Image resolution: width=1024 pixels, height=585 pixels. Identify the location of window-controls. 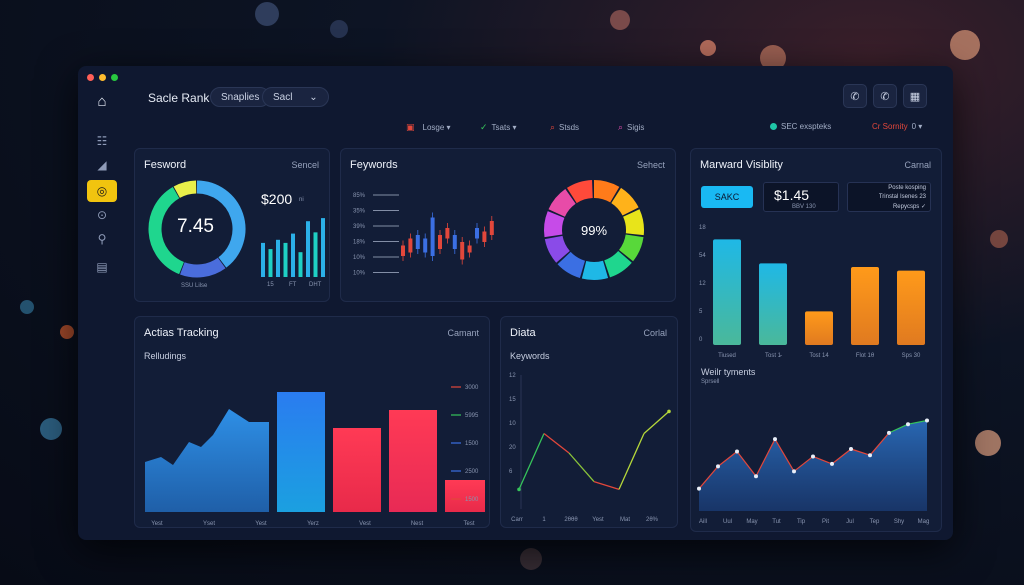
(102, 77).